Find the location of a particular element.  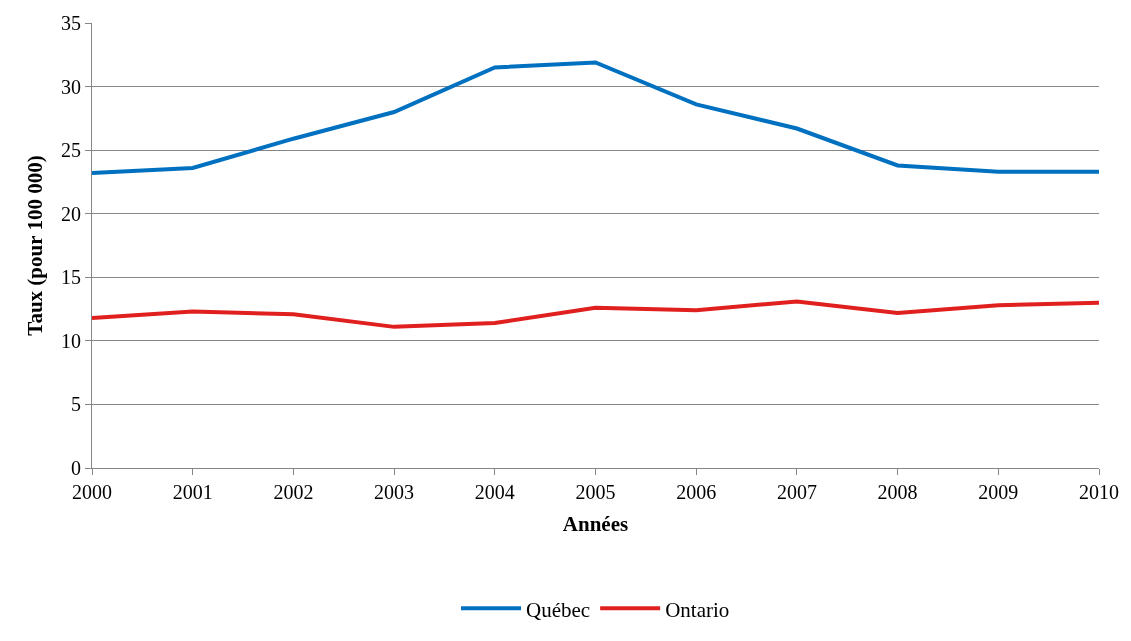

y-tick-label: 35 is located at coordinates (71, 23).